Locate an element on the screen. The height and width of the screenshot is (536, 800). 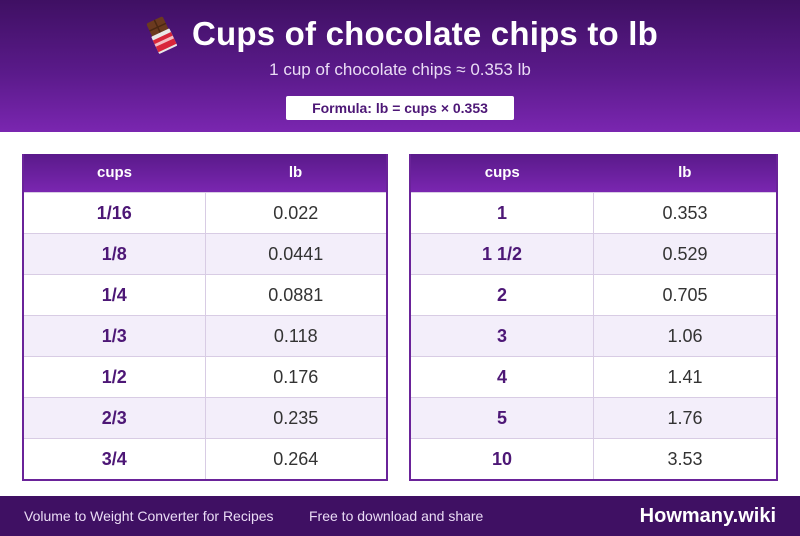
footer-tagline: Volume to Weight Converter for Recipes is located at coordinates (149, 516).